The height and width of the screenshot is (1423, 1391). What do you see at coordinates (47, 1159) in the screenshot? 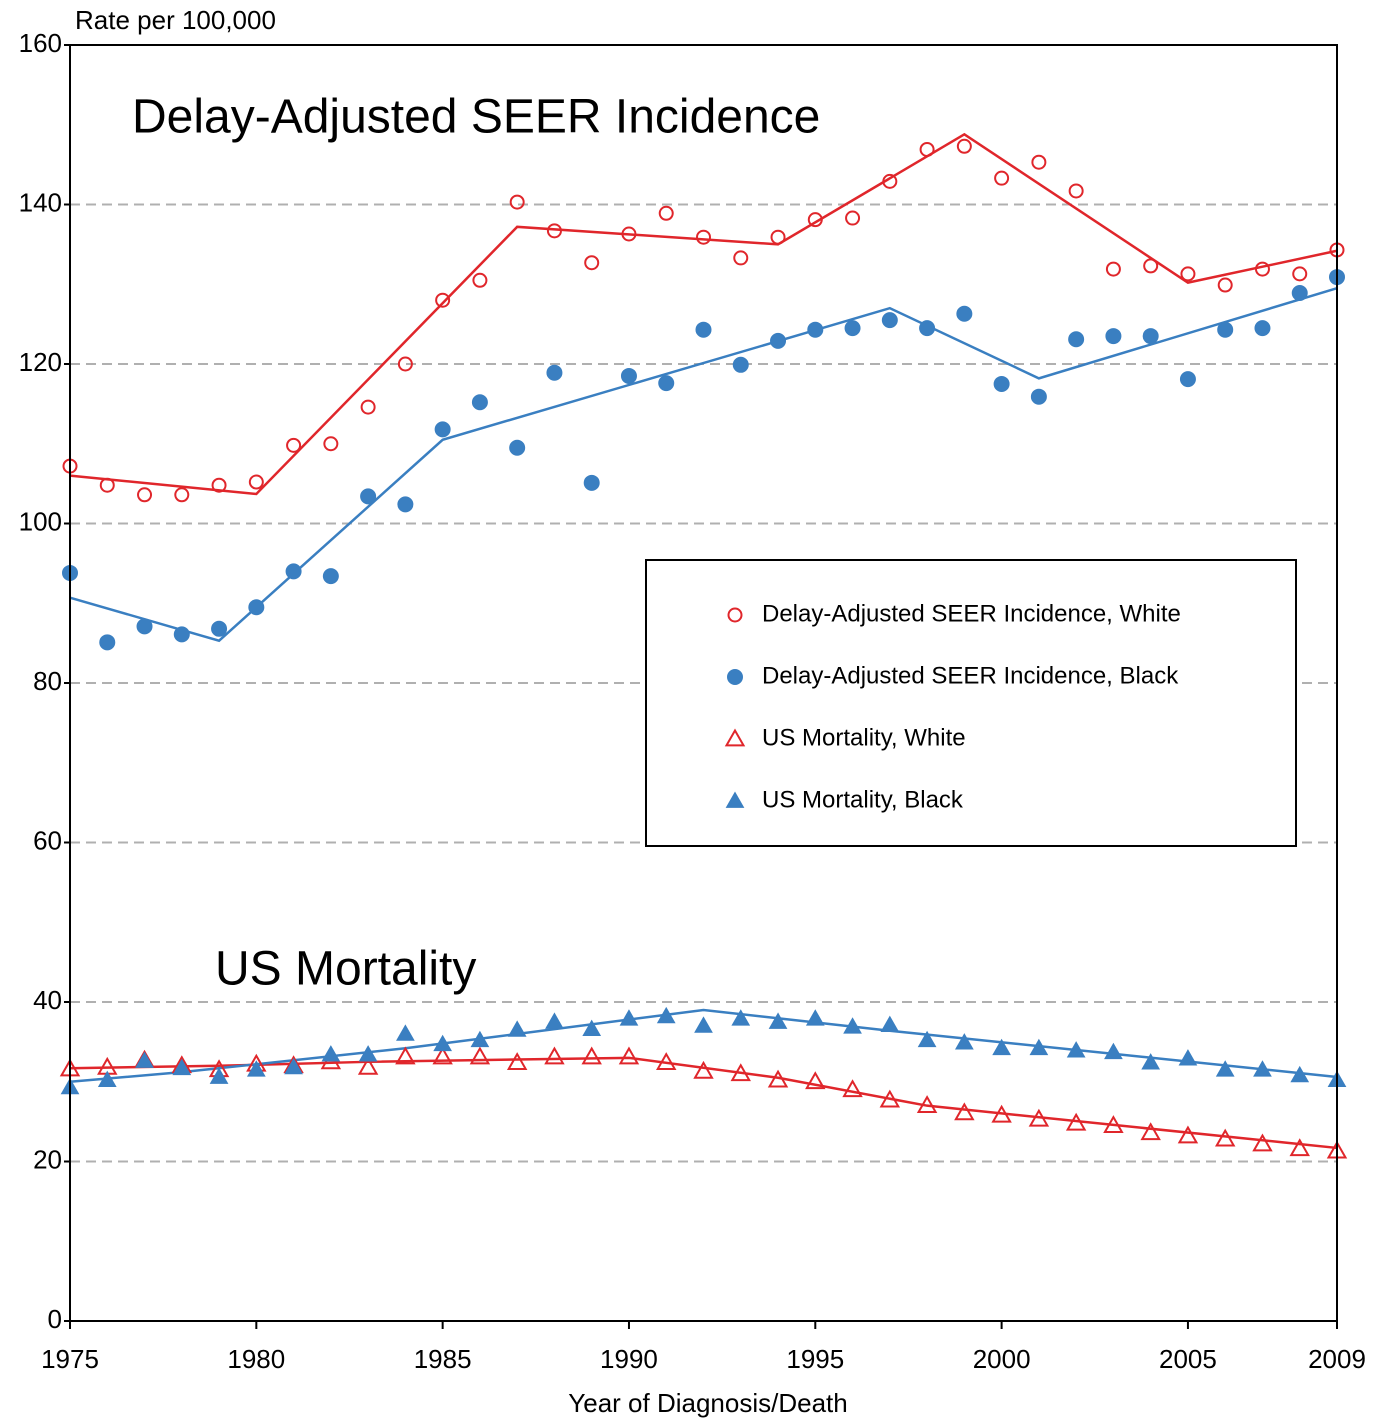
I see `y-tick-label: 20` at bounding box center [47, 1159].